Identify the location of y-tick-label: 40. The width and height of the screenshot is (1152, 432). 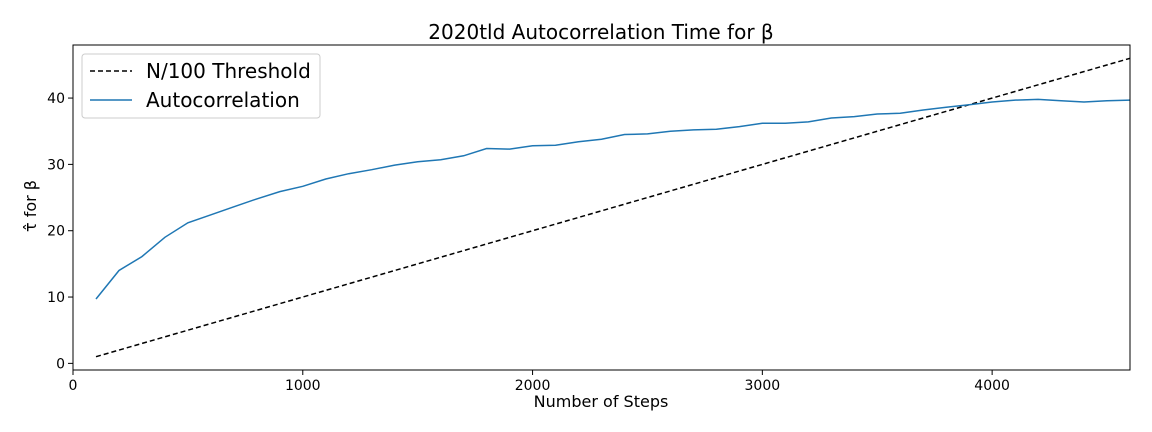
(56, 99).